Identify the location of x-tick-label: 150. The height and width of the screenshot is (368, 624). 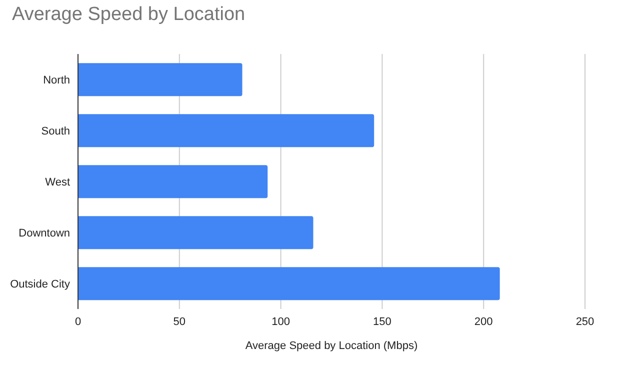
(382, 322).